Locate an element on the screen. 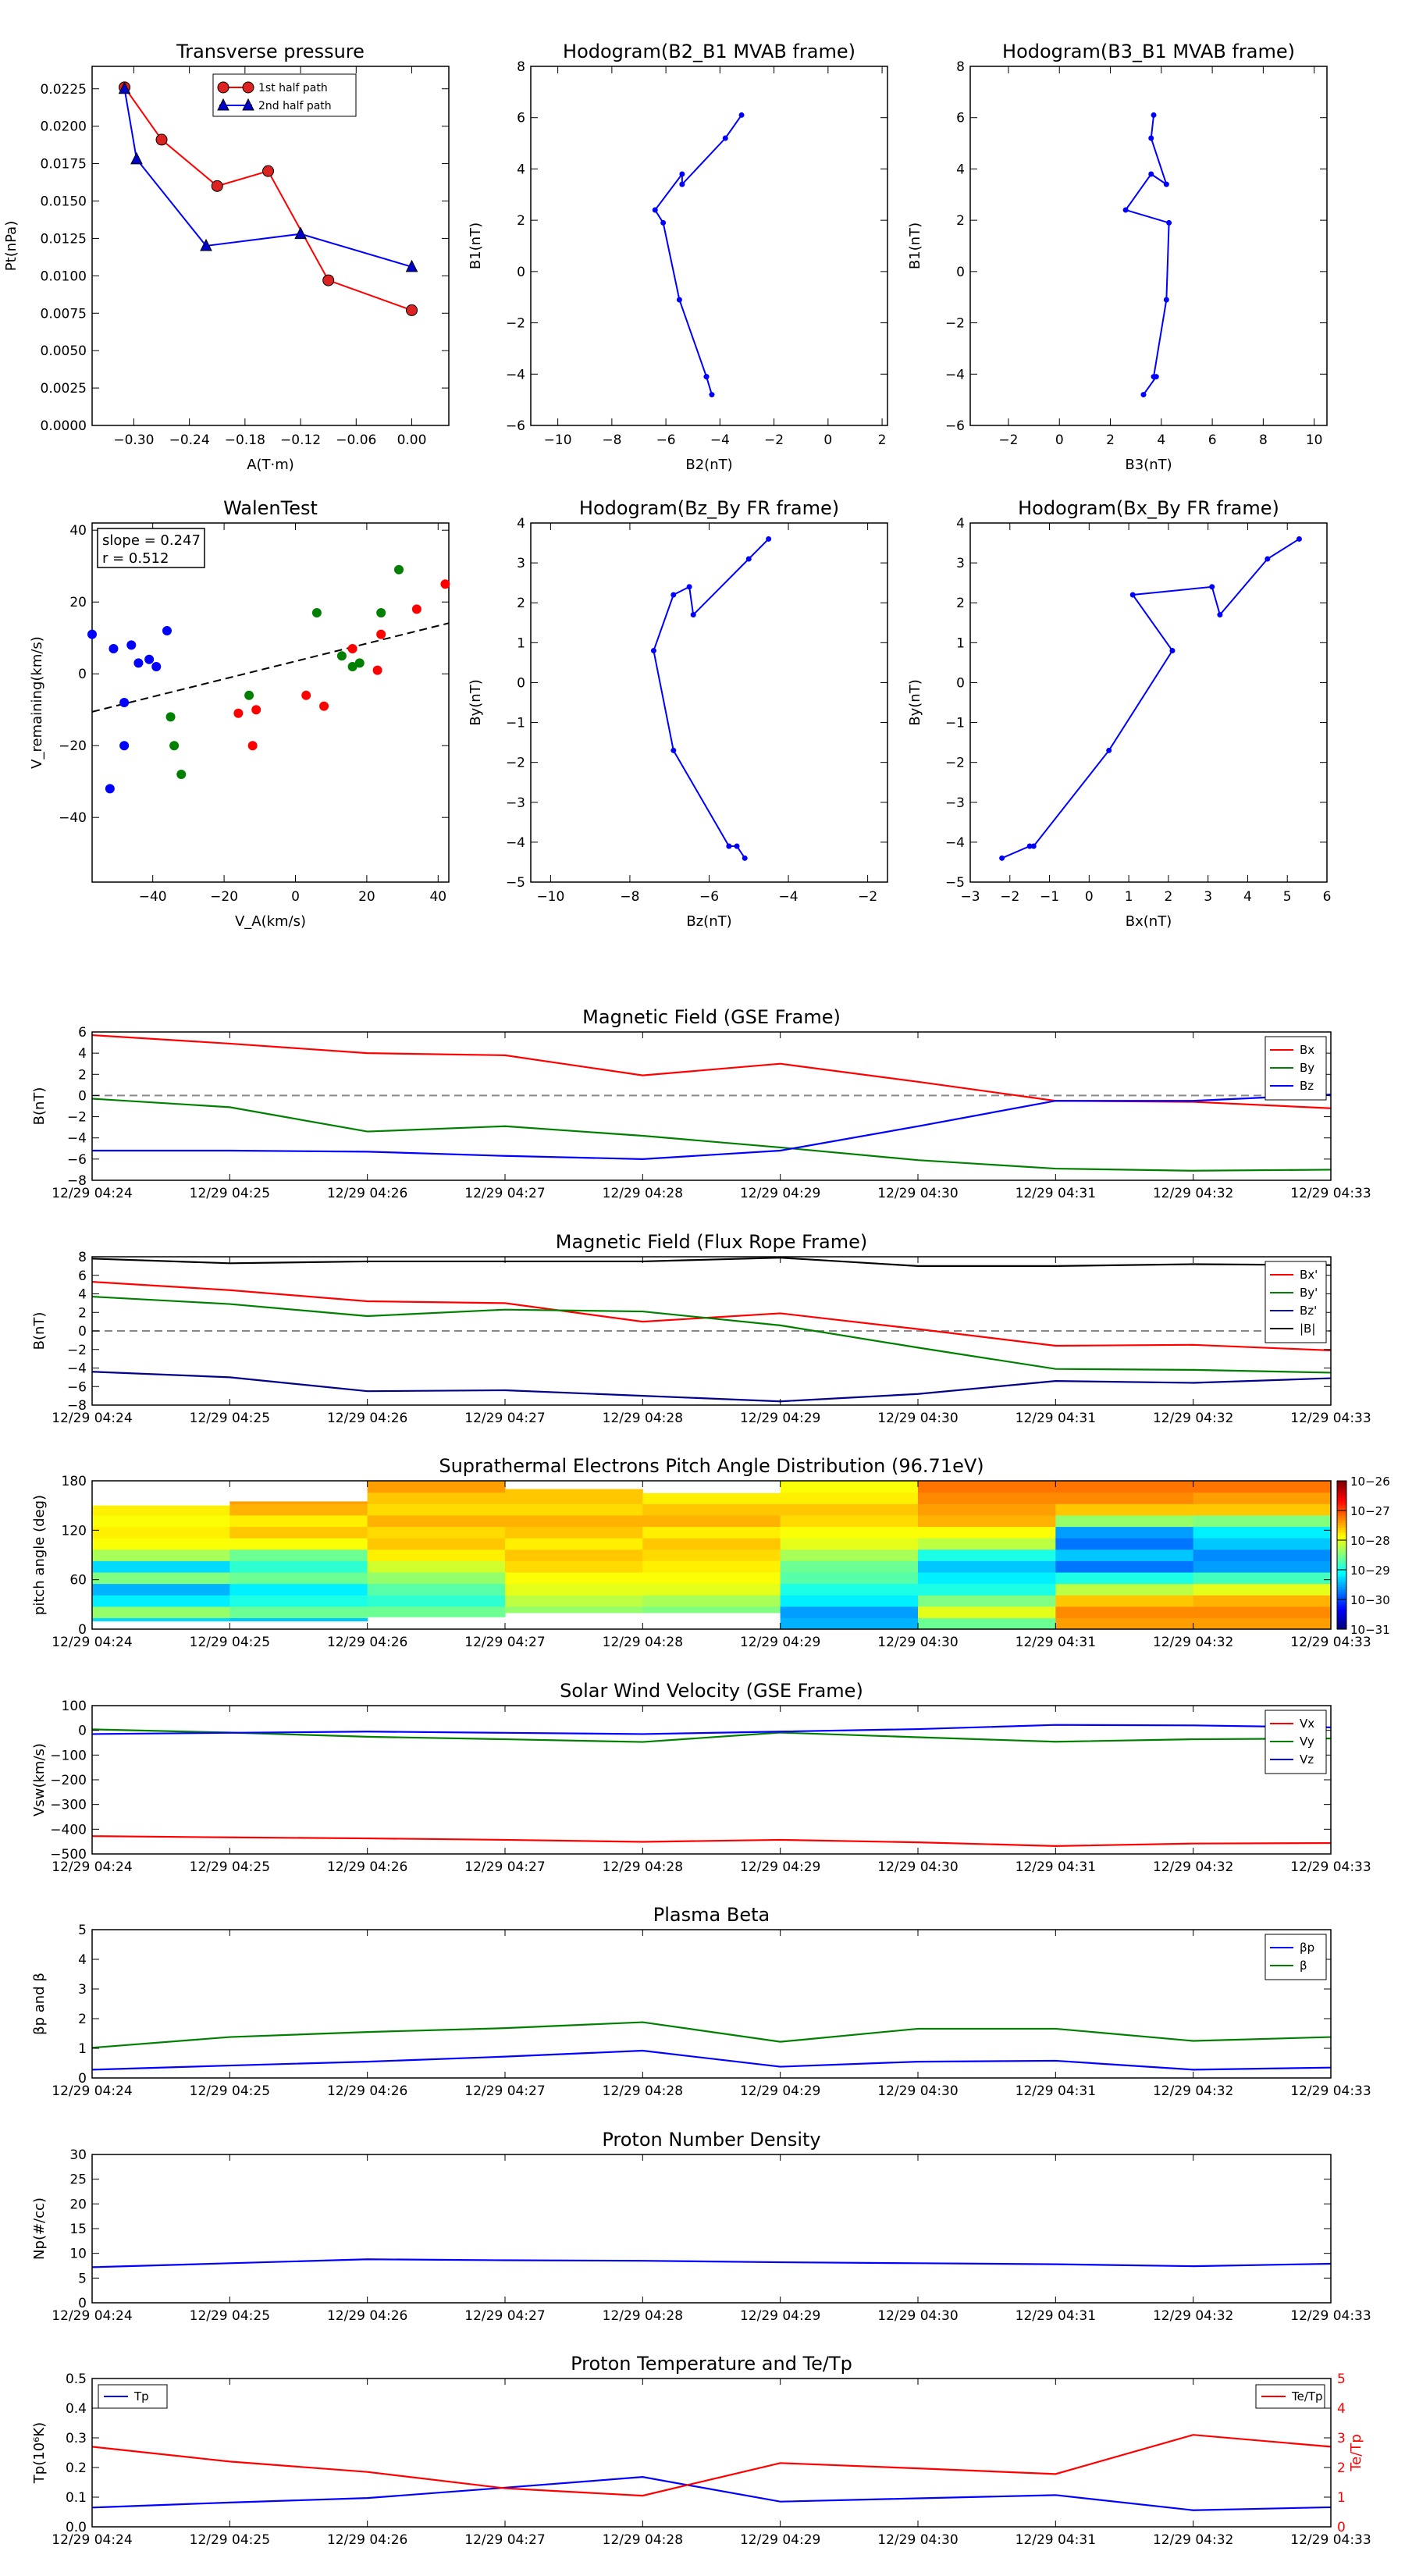 The height and width of the screenshot is (2576, 1405). vsw-ytick-label: −200 is located at coordinates (68, 1780).